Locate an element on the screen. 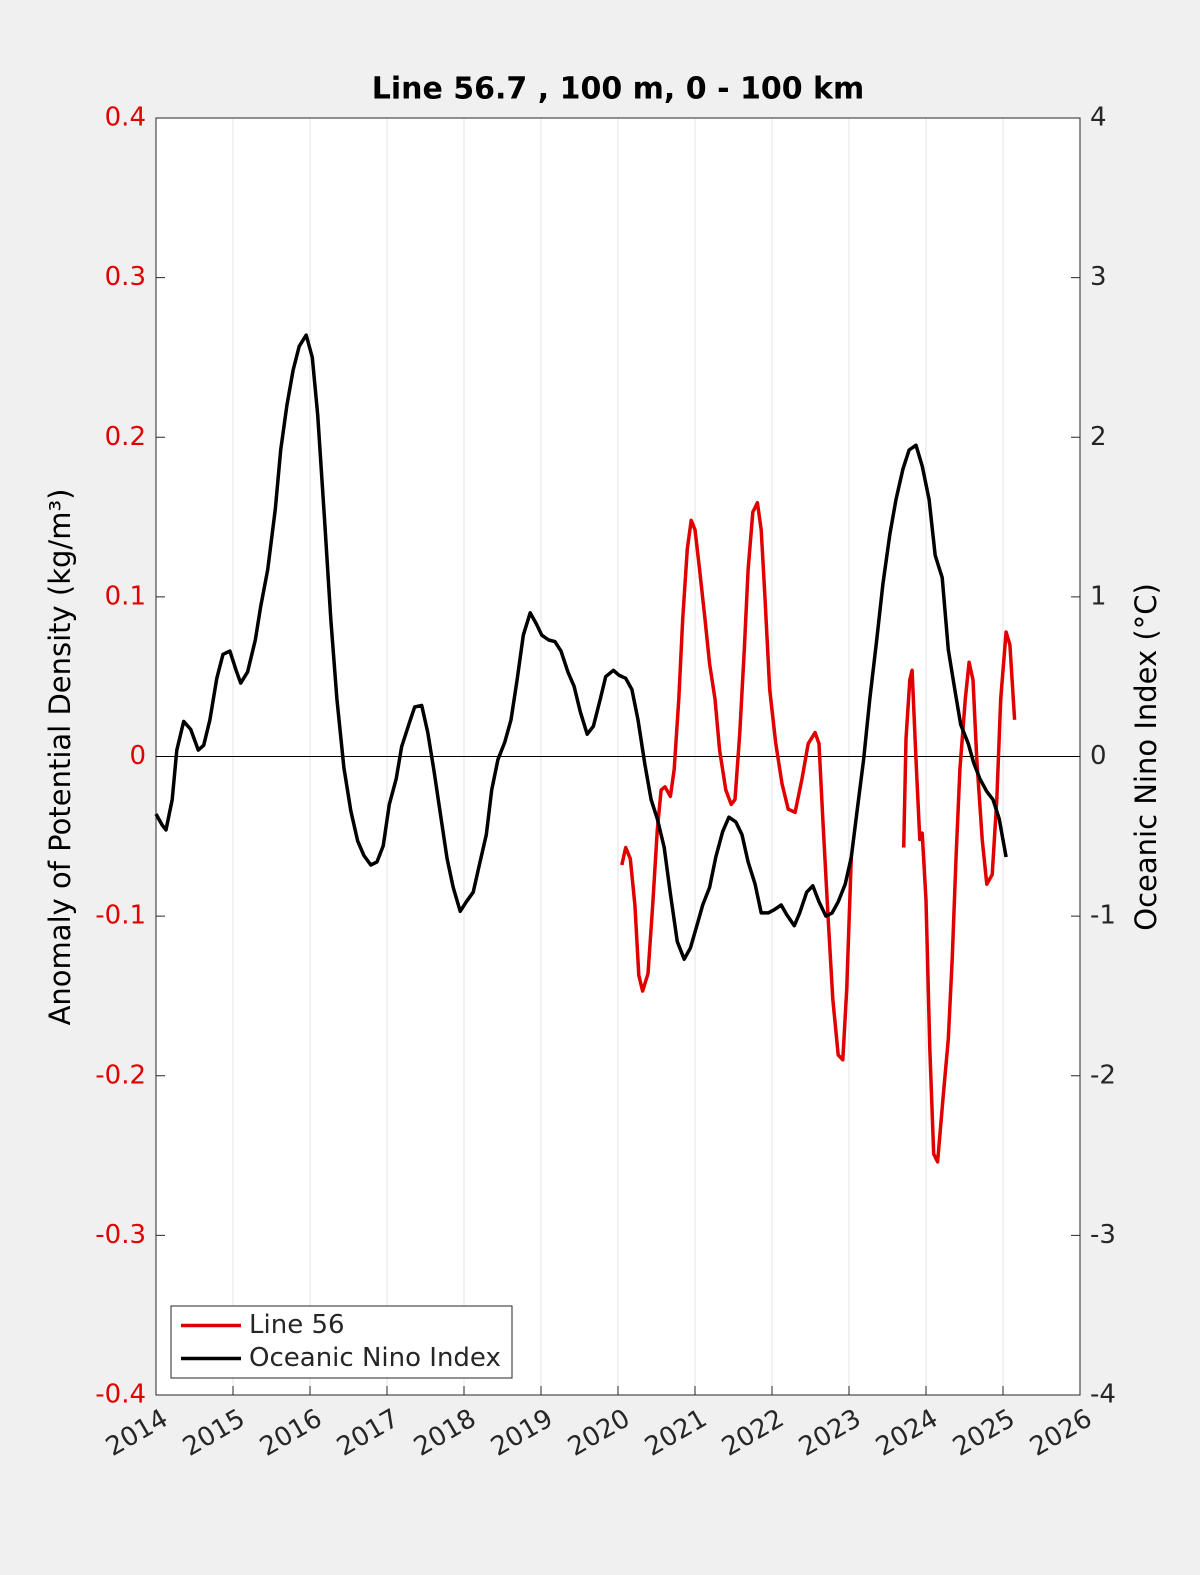  legend-label: Line 56 is located at coordinates (297, 1325).